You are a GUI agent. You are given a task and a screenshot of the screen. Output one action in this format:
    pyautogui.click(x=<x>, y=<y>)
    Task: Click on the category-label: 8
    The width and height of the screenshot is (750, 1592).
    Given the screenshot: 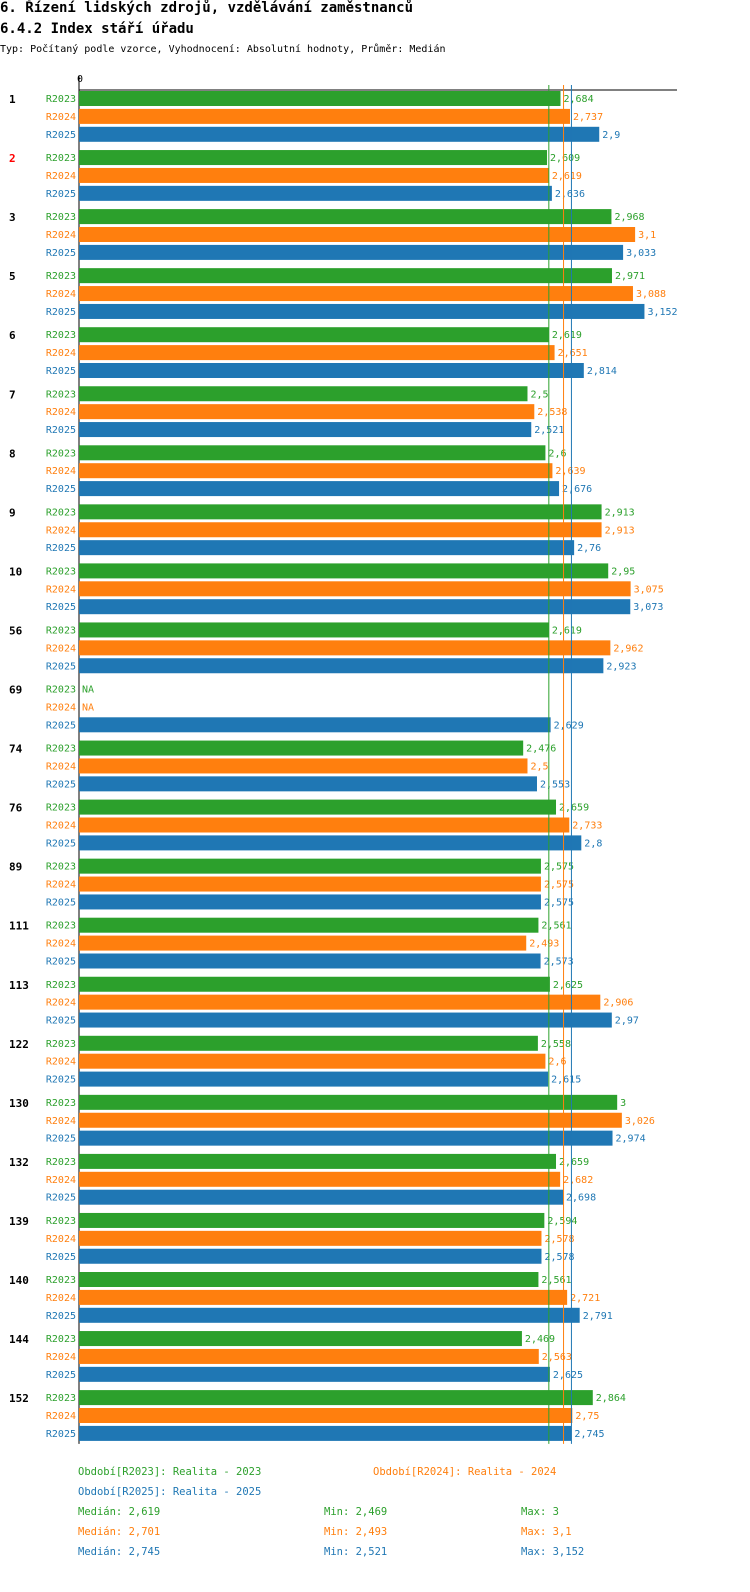 What is the action you would take?
    pyautogui.click(x=12, y=453)
    